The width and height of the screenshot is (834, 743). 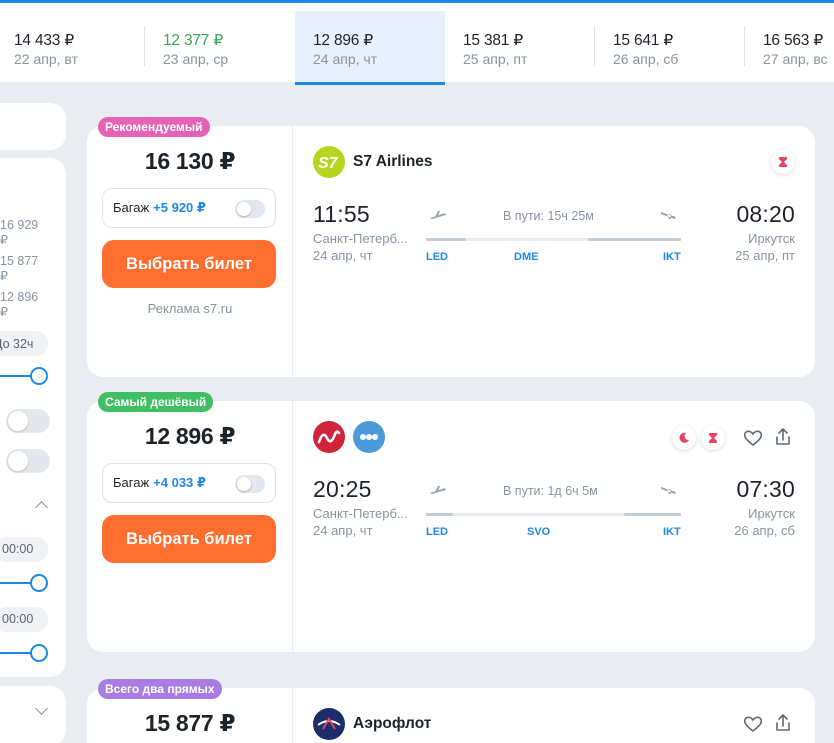 I want to click on arrival-date: 25 апр, пт, so click(x=765, y=255).